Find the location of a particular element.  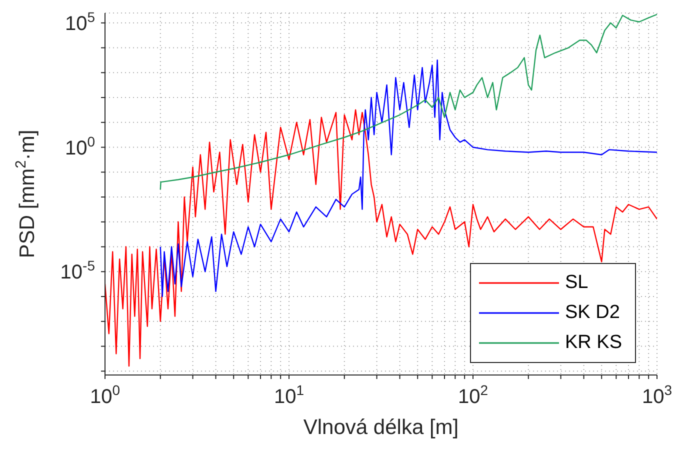

x-axis-title: Vlnová délka [m] is located at coordinates (381, 427).